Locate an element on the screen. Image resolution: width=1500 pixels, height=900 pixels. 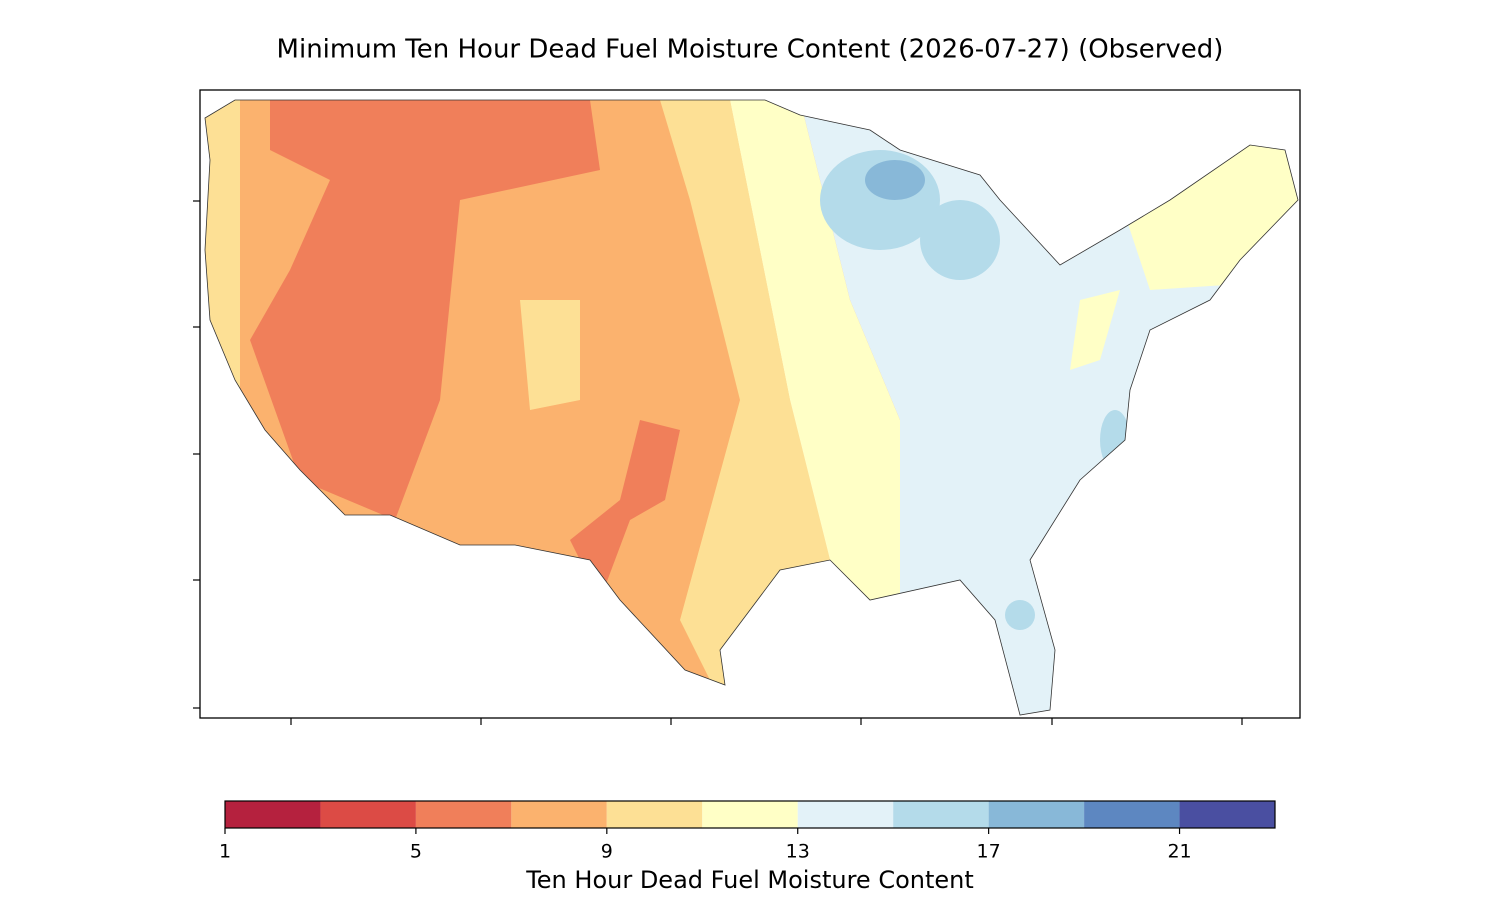
colorbar-frame is located at coordinates (750, 814).